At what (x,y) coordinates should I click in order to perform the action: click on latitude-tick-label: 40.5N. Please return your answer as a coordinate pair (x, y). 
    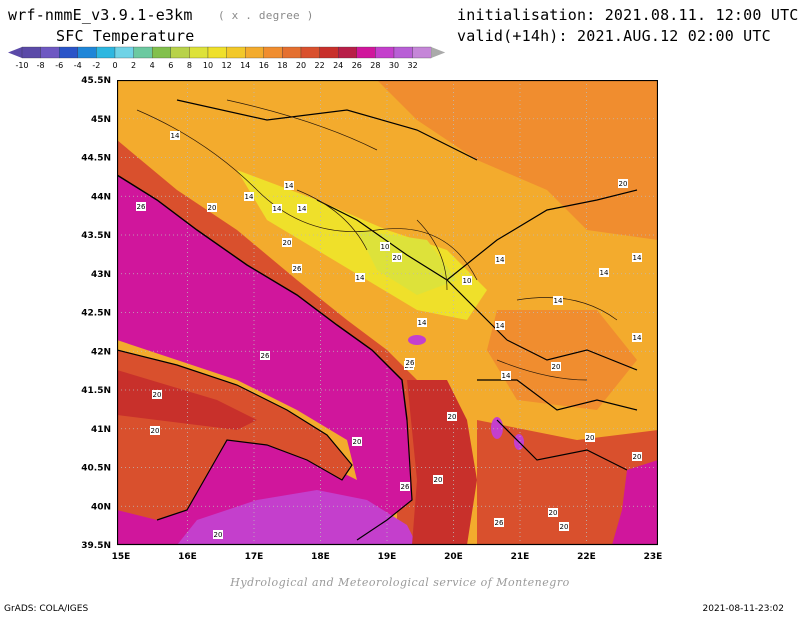
    Looking at the image, I should click on (96, 469).